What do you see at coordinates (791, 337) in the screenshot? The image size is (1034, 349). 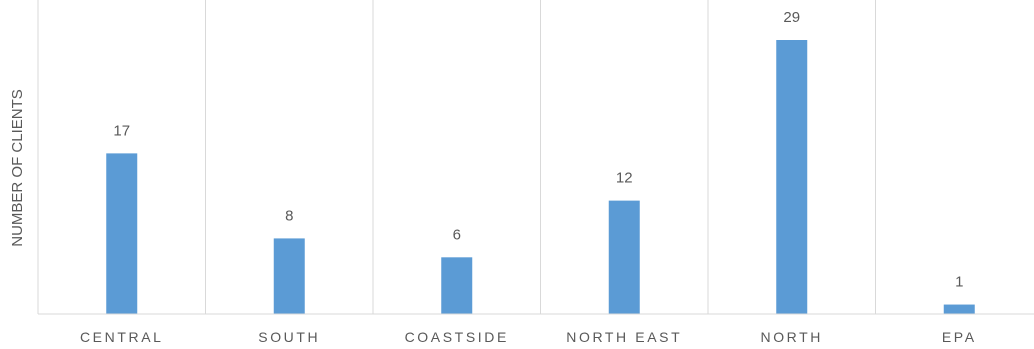 I see `x-tick-label: NORTH` at bounding box center [791, 337].